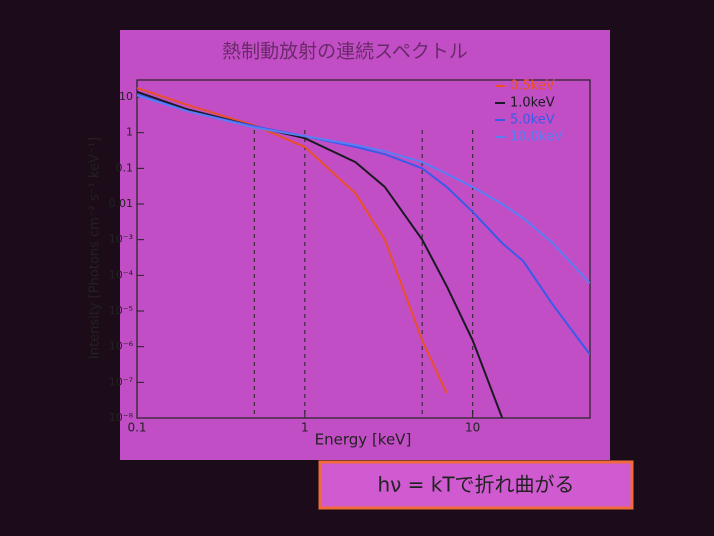  Describe the element at coordinates (121, 310) in the screenshot. I see `y-tick-label: 10⁻⁵` at that location.